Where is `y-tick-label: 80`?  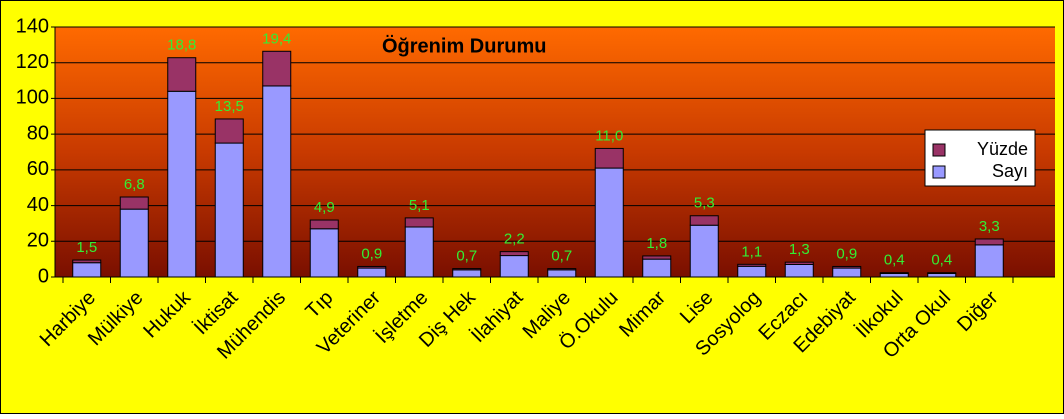
y-tick-label: 80 is located at coordinates (38, 133).